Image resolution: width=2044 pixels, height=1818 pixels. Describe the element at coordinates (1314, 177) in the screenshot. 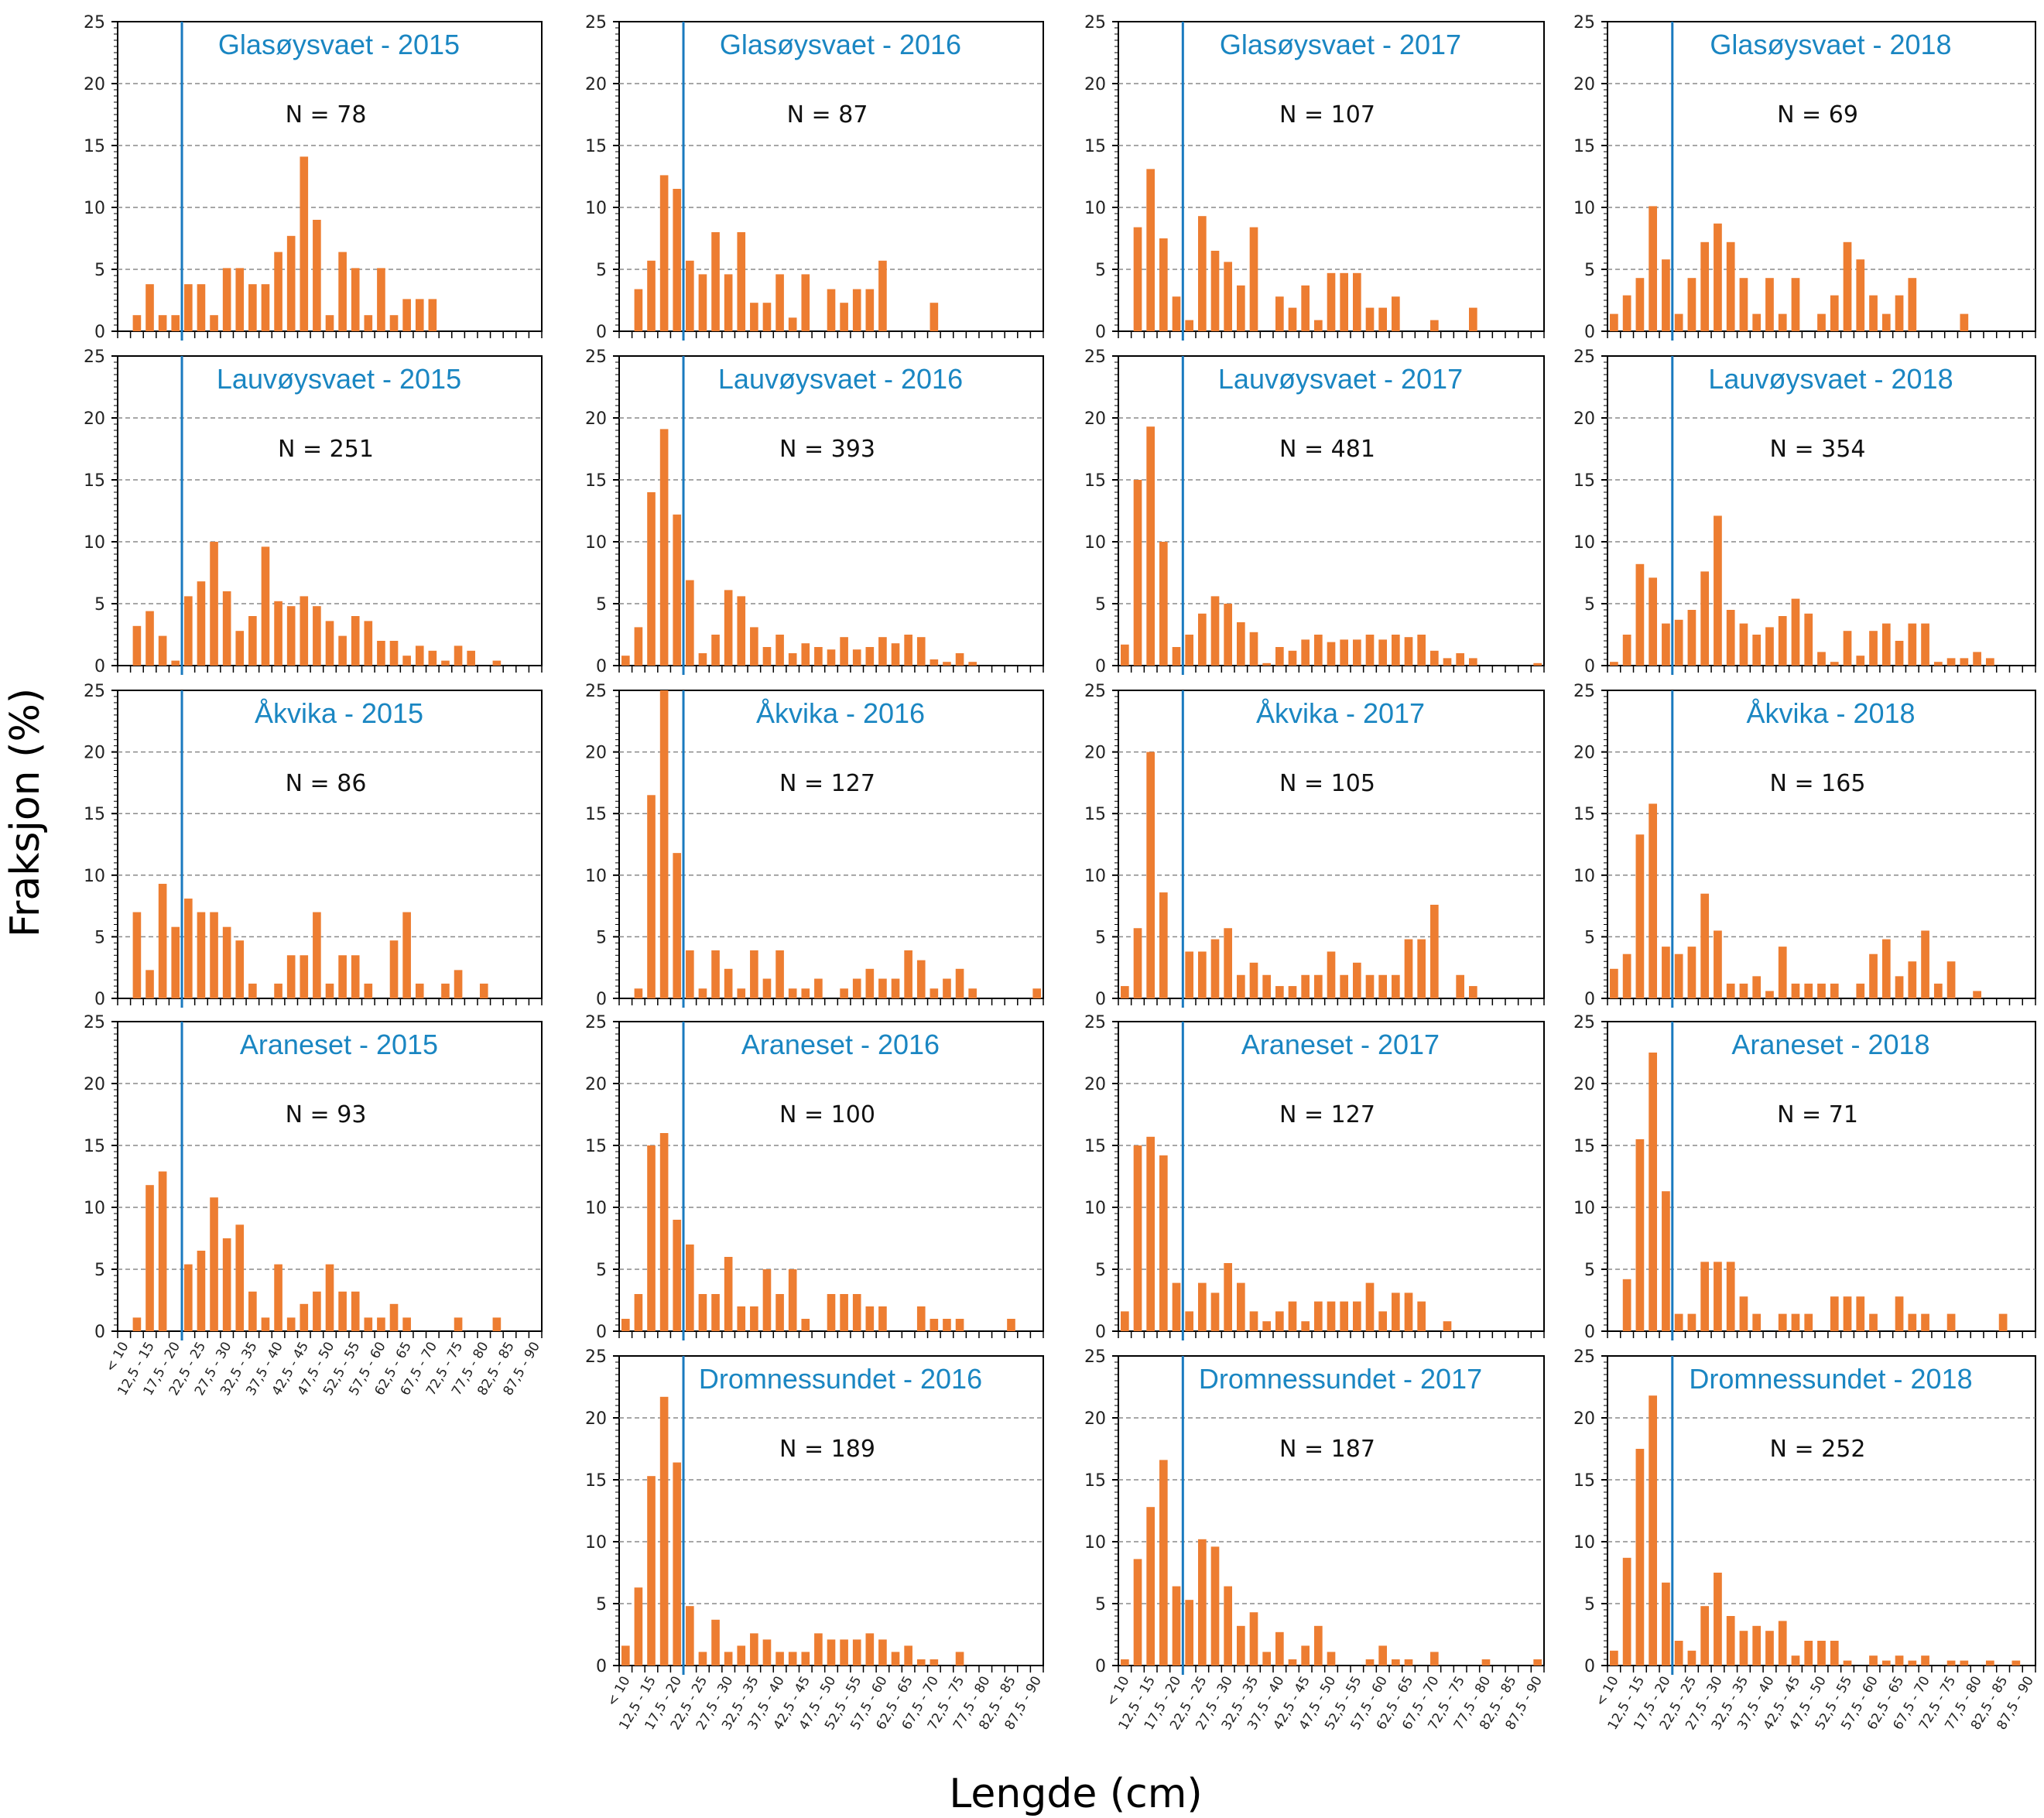

I see `histogram-panel: 0 5 10 15 20 25 Glasøysvaet - 2017 N = 107` at that location.